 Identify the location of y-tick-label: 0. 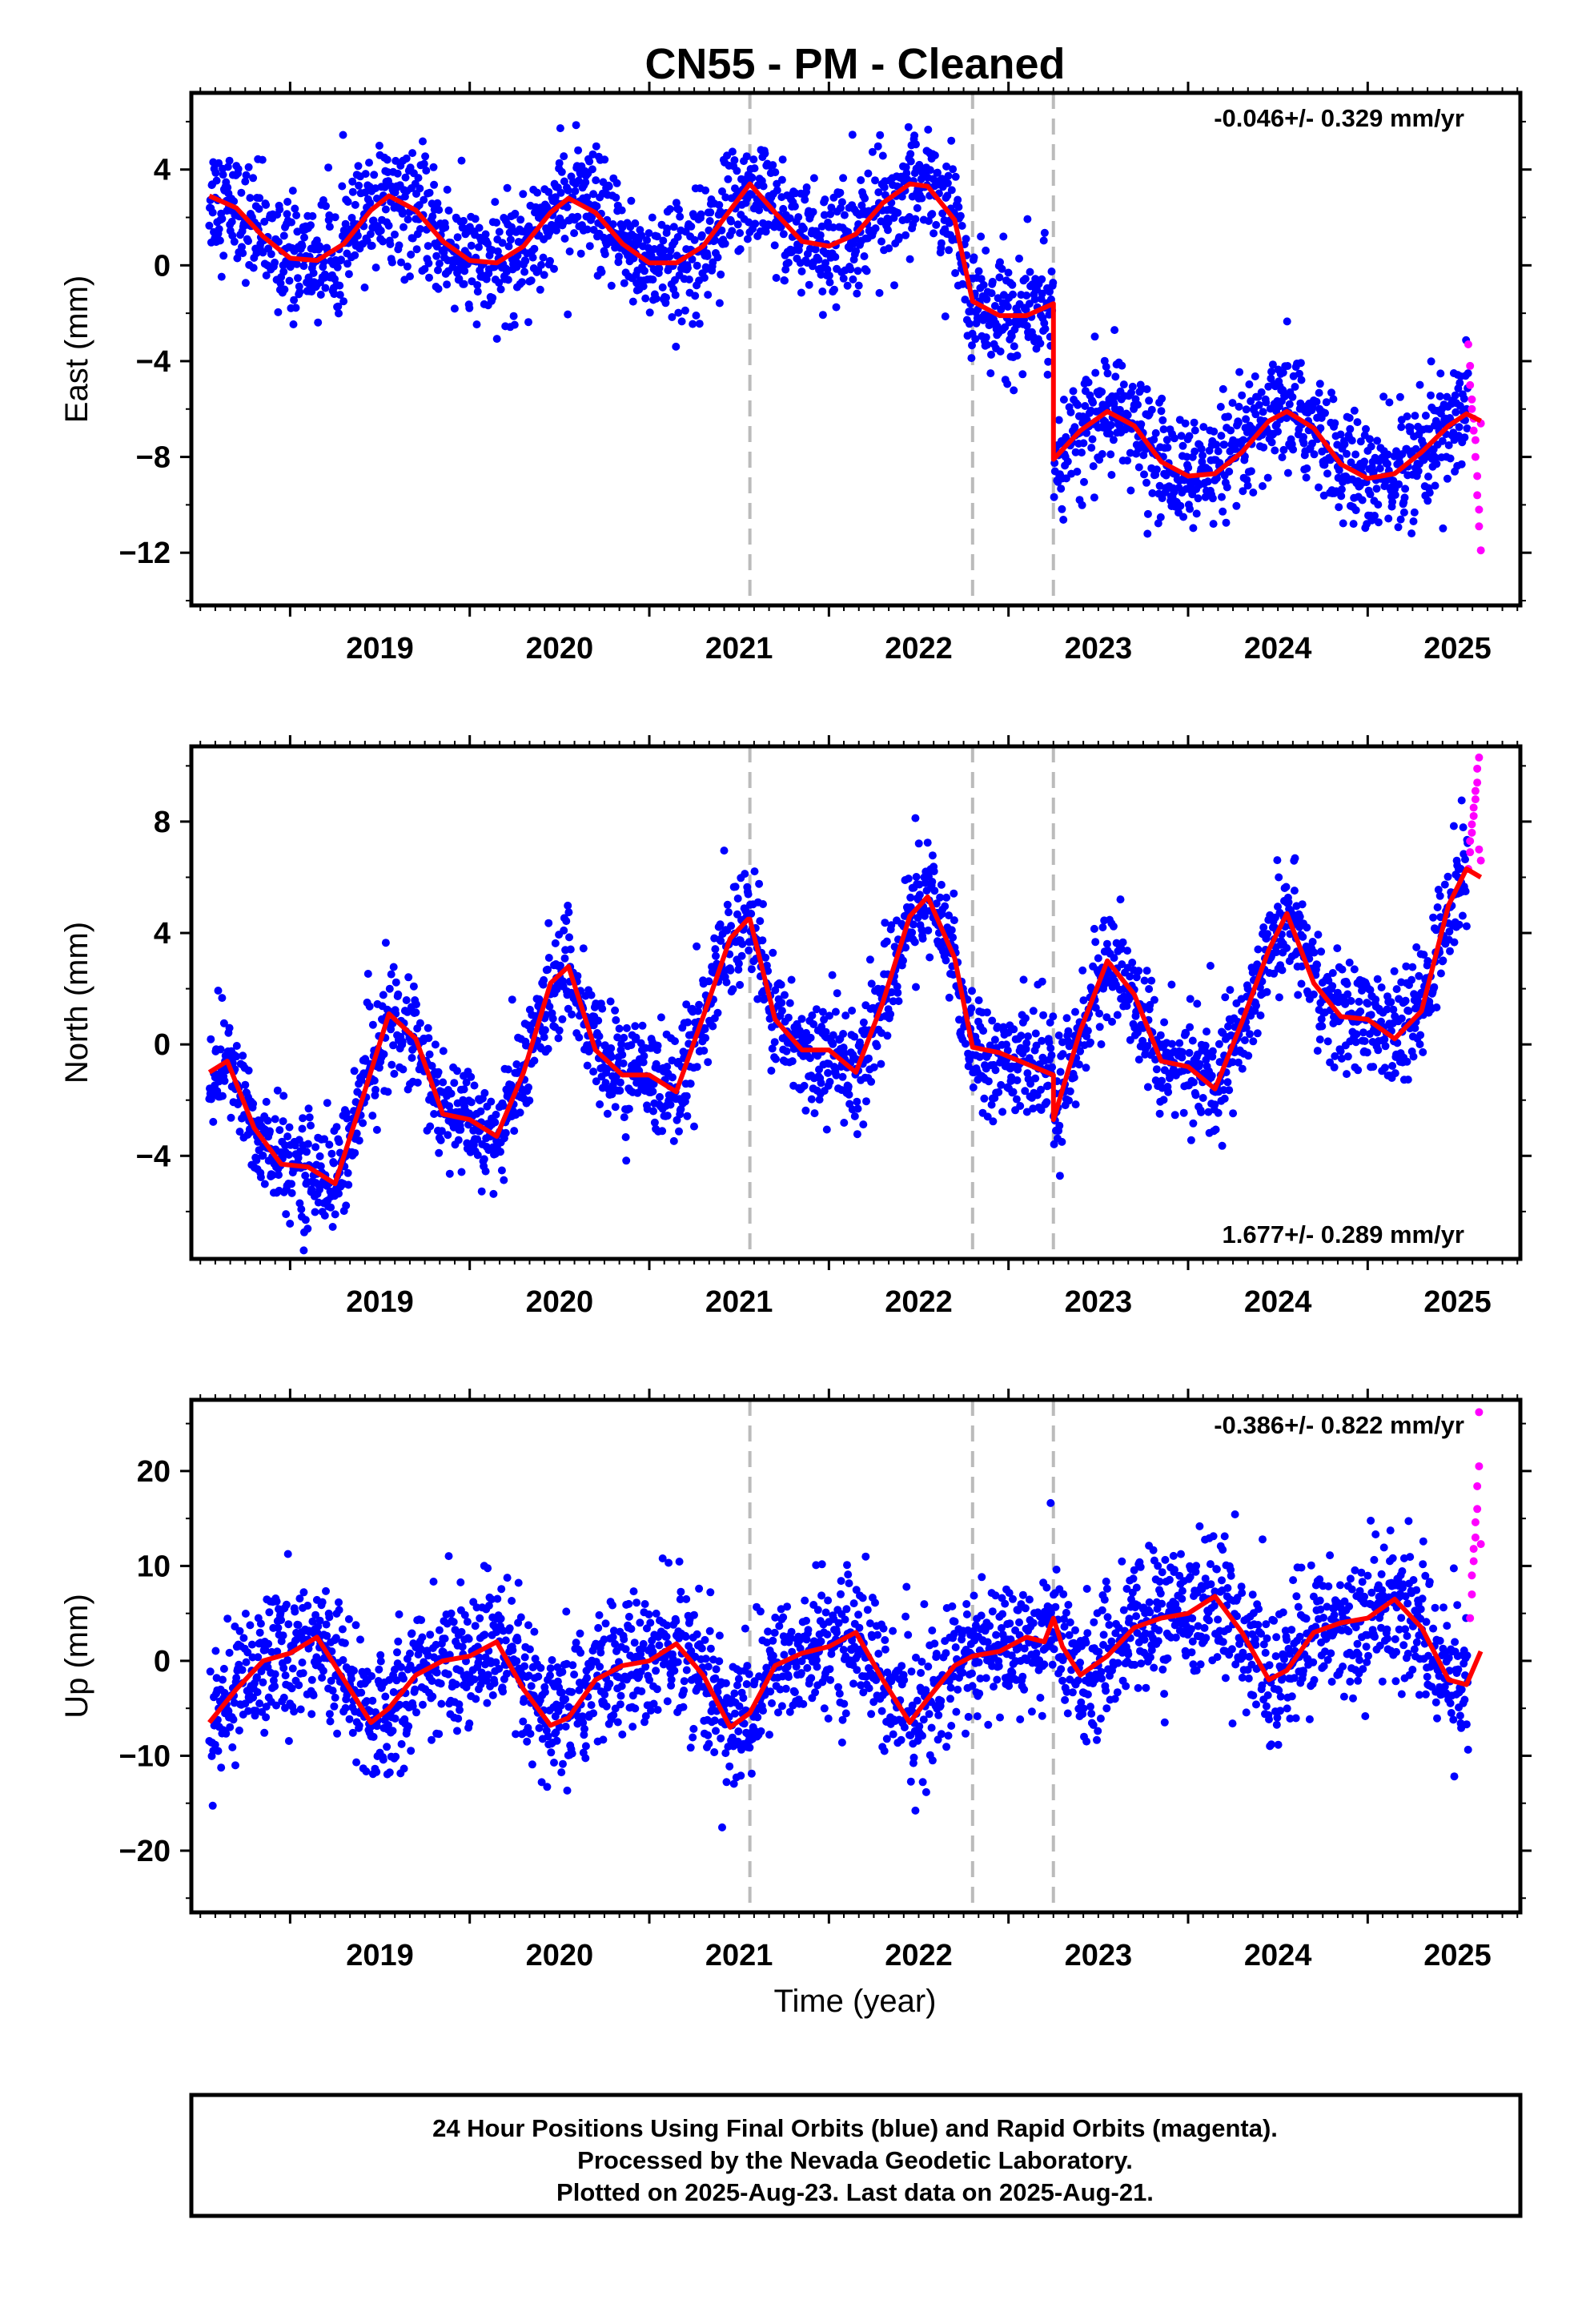
(162, 266).